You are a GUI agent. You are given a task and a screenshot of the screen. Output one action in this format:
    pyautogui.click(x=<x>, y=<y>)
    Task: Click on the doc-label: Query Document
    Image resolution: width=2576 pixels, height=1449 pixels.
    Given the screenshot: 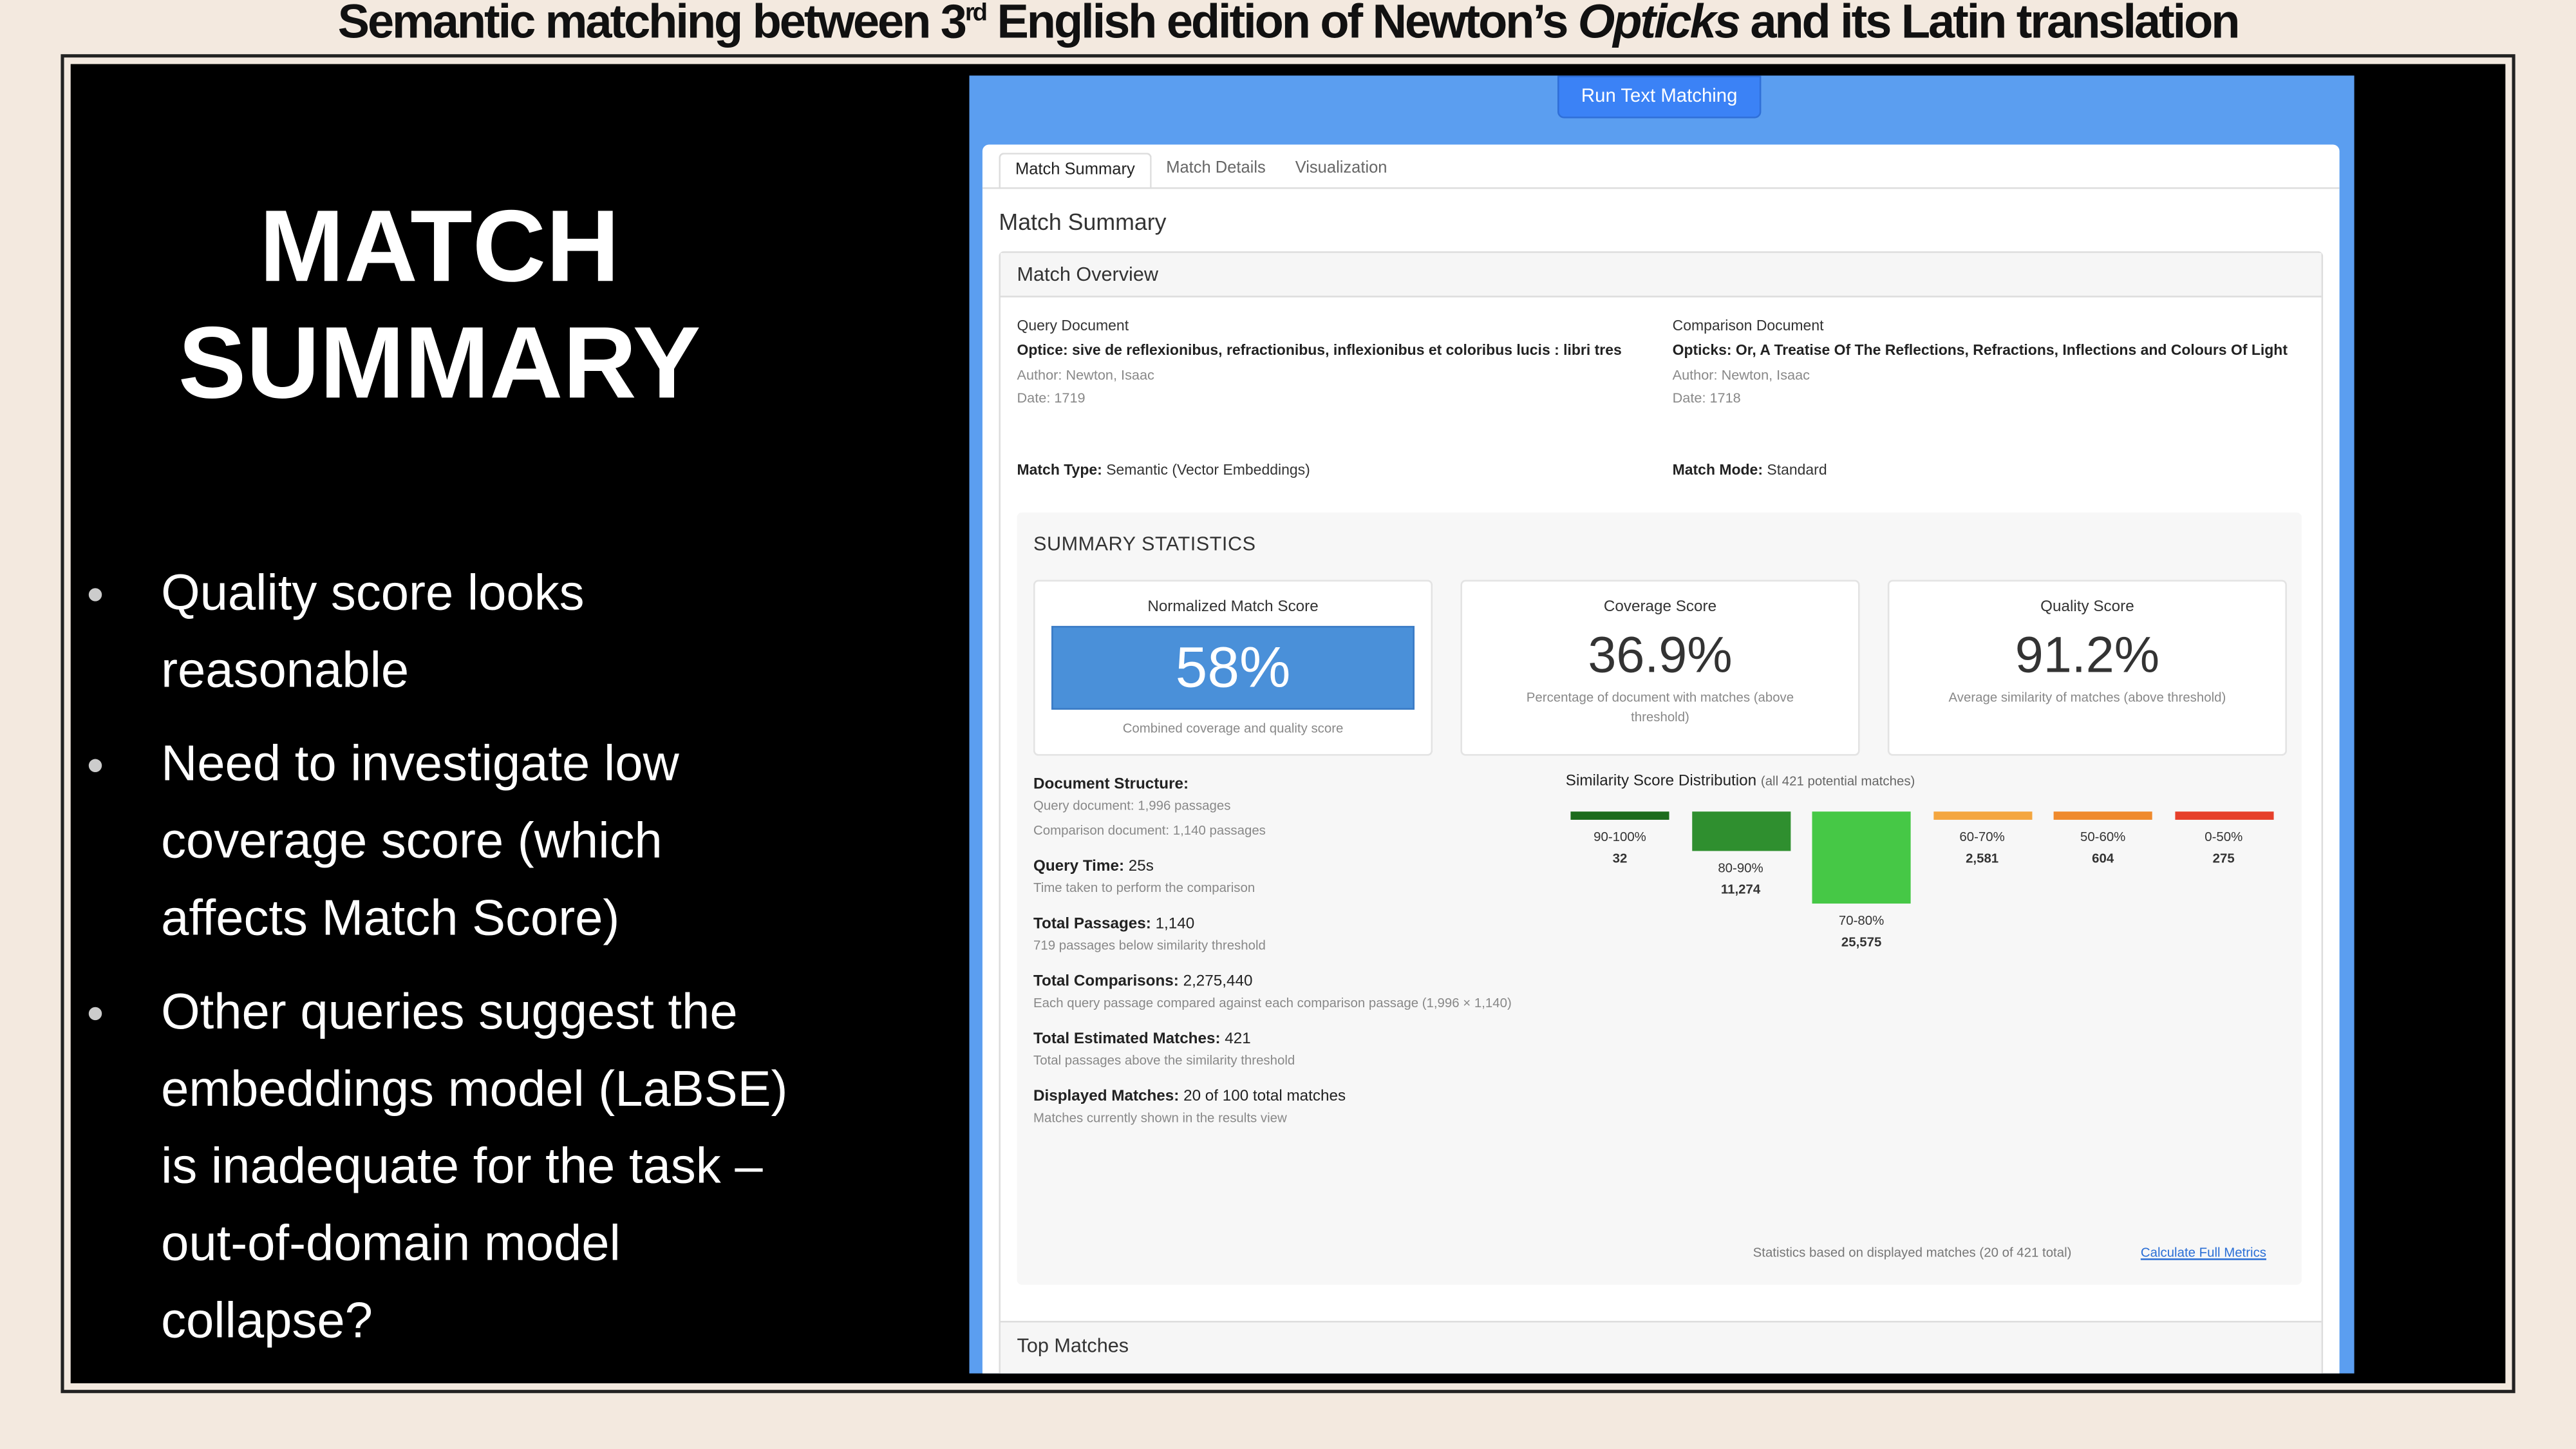 What is the action you would take?
    pyautogui.click(x=1073, y=326)
    